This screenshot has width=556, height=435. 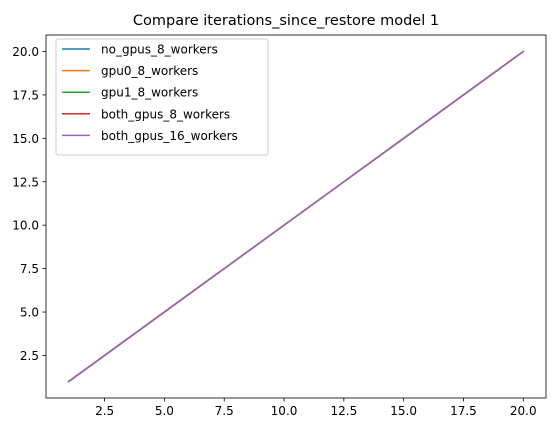 I want to click on legend-label: no_gpus_8_workers, so click(x=159, y=50).